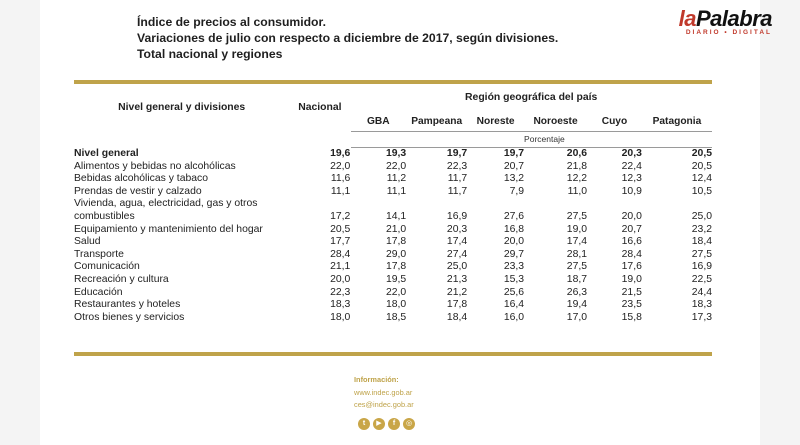 The width and height of the screenshot is (800, 445). Describe the element at coordinates (396, 229) in the screenshot. I see `region-value: 21,0` at that location.